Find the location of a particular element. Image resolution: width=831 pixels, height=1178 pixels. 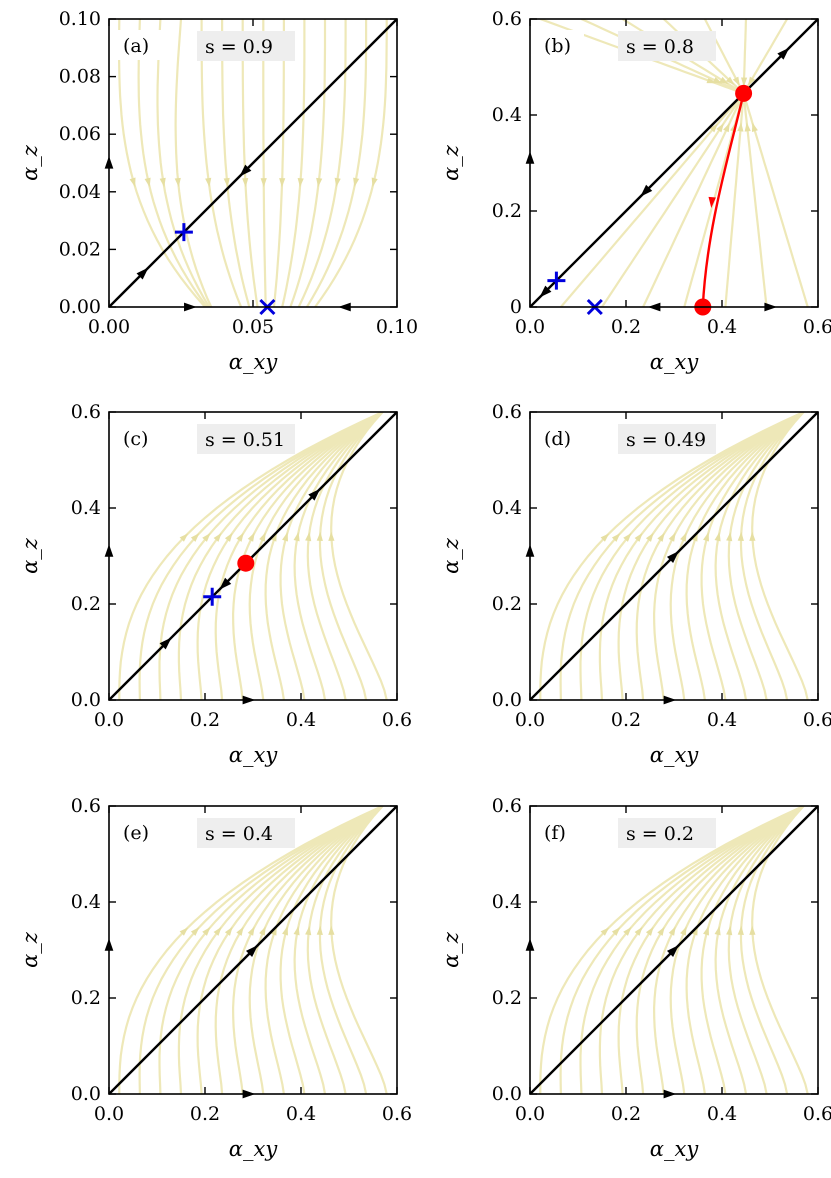

param-label: s = 0.2 is located at coordinates (660, 834).